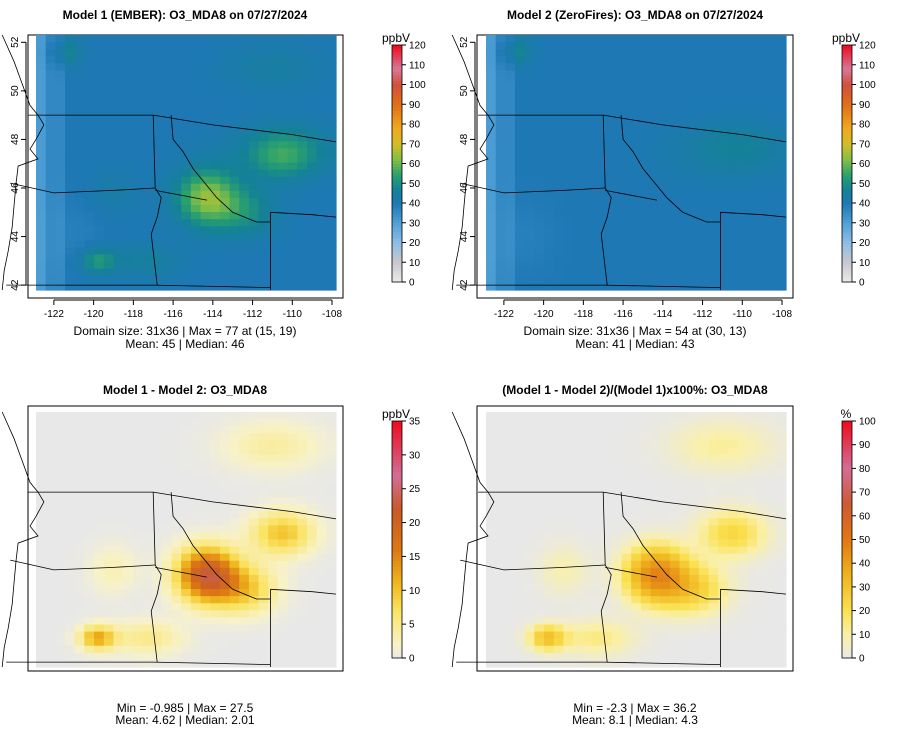 The width and height of the screenshot is (900, 752). Describe the element at coordinates (862, 283) in the screenshot. I see `colorbar-tick-label: 0` at that location.